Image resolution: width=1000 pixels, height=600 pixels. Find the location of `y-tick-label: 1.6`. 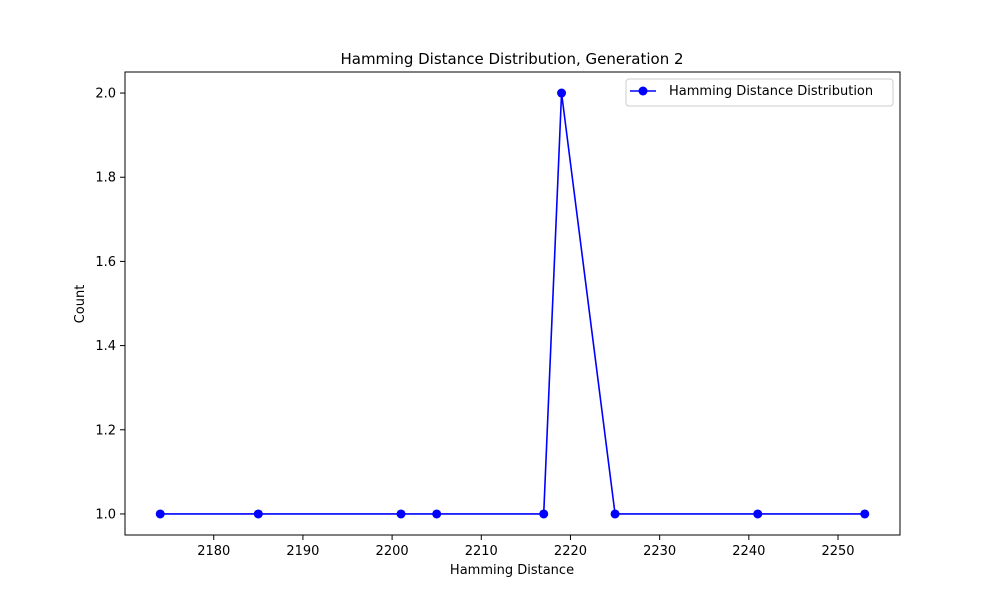

y-tick-label: 1.6 is located at coordinates (105, 262).